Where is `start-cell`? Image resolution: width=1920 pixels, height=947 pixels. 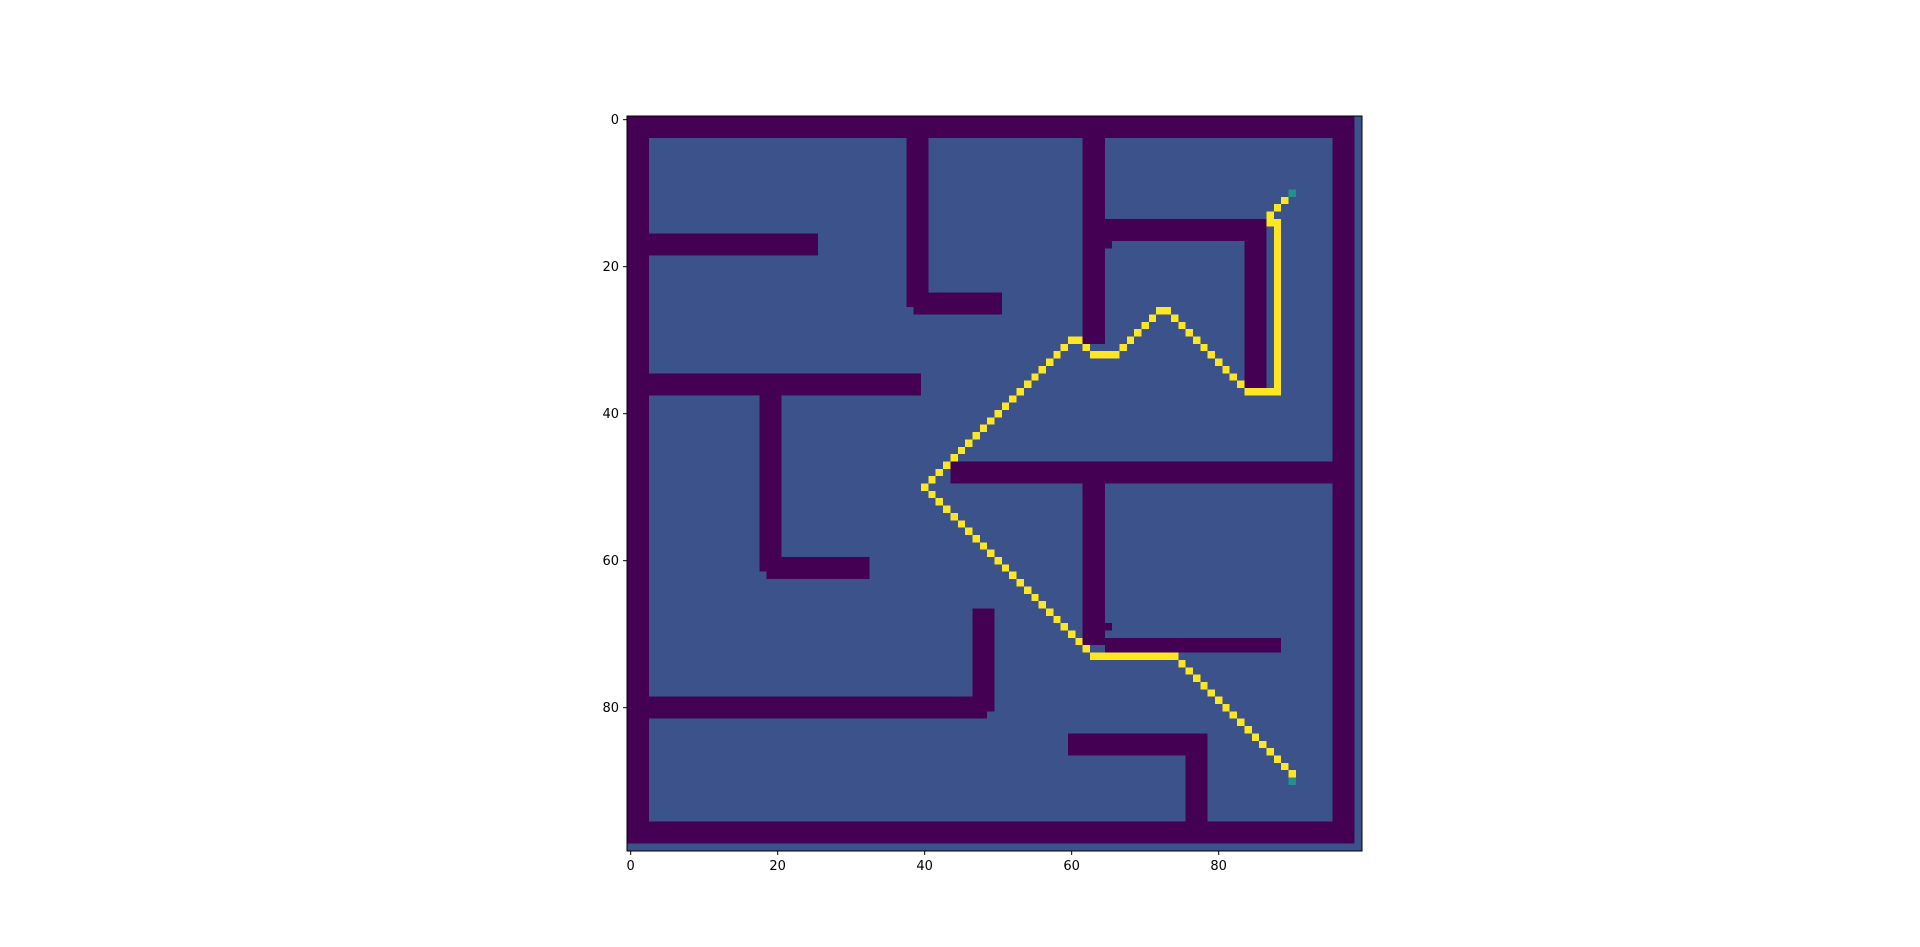
start-cell is located at coordinates (1292, 193).